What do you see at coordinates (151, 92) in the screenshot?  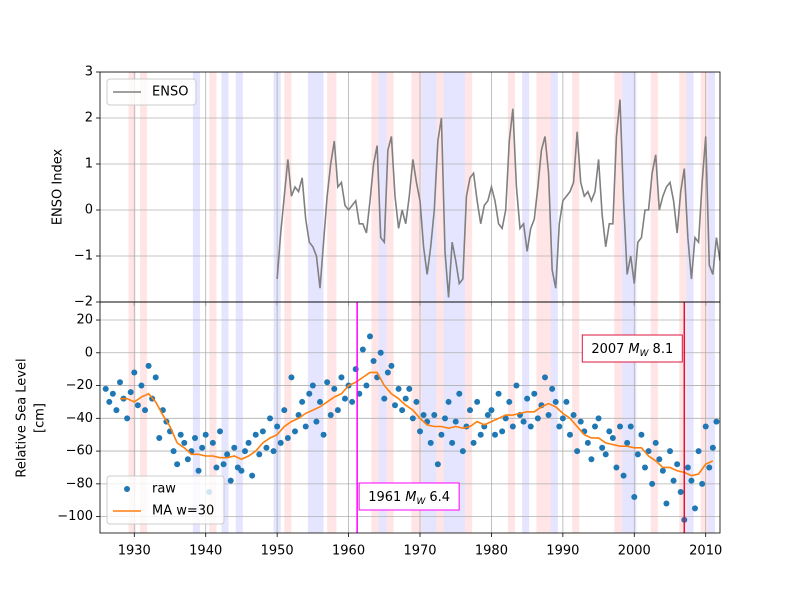 I see `legend: ENSO` at bounding box center [151, 92].